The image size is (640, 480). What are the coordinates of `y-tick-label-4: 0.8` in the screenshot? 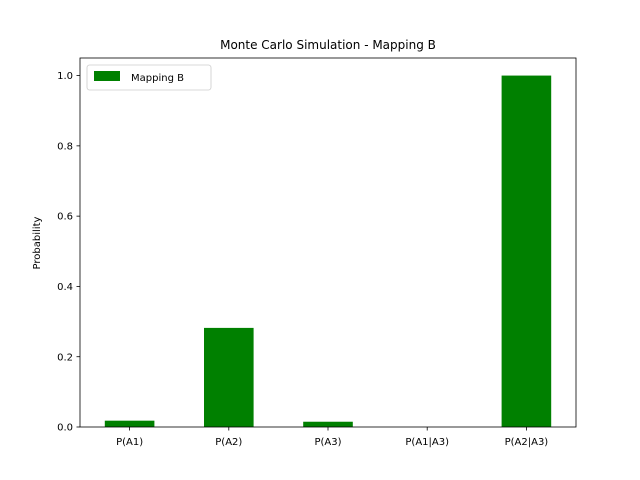 It's located at (65, 146).